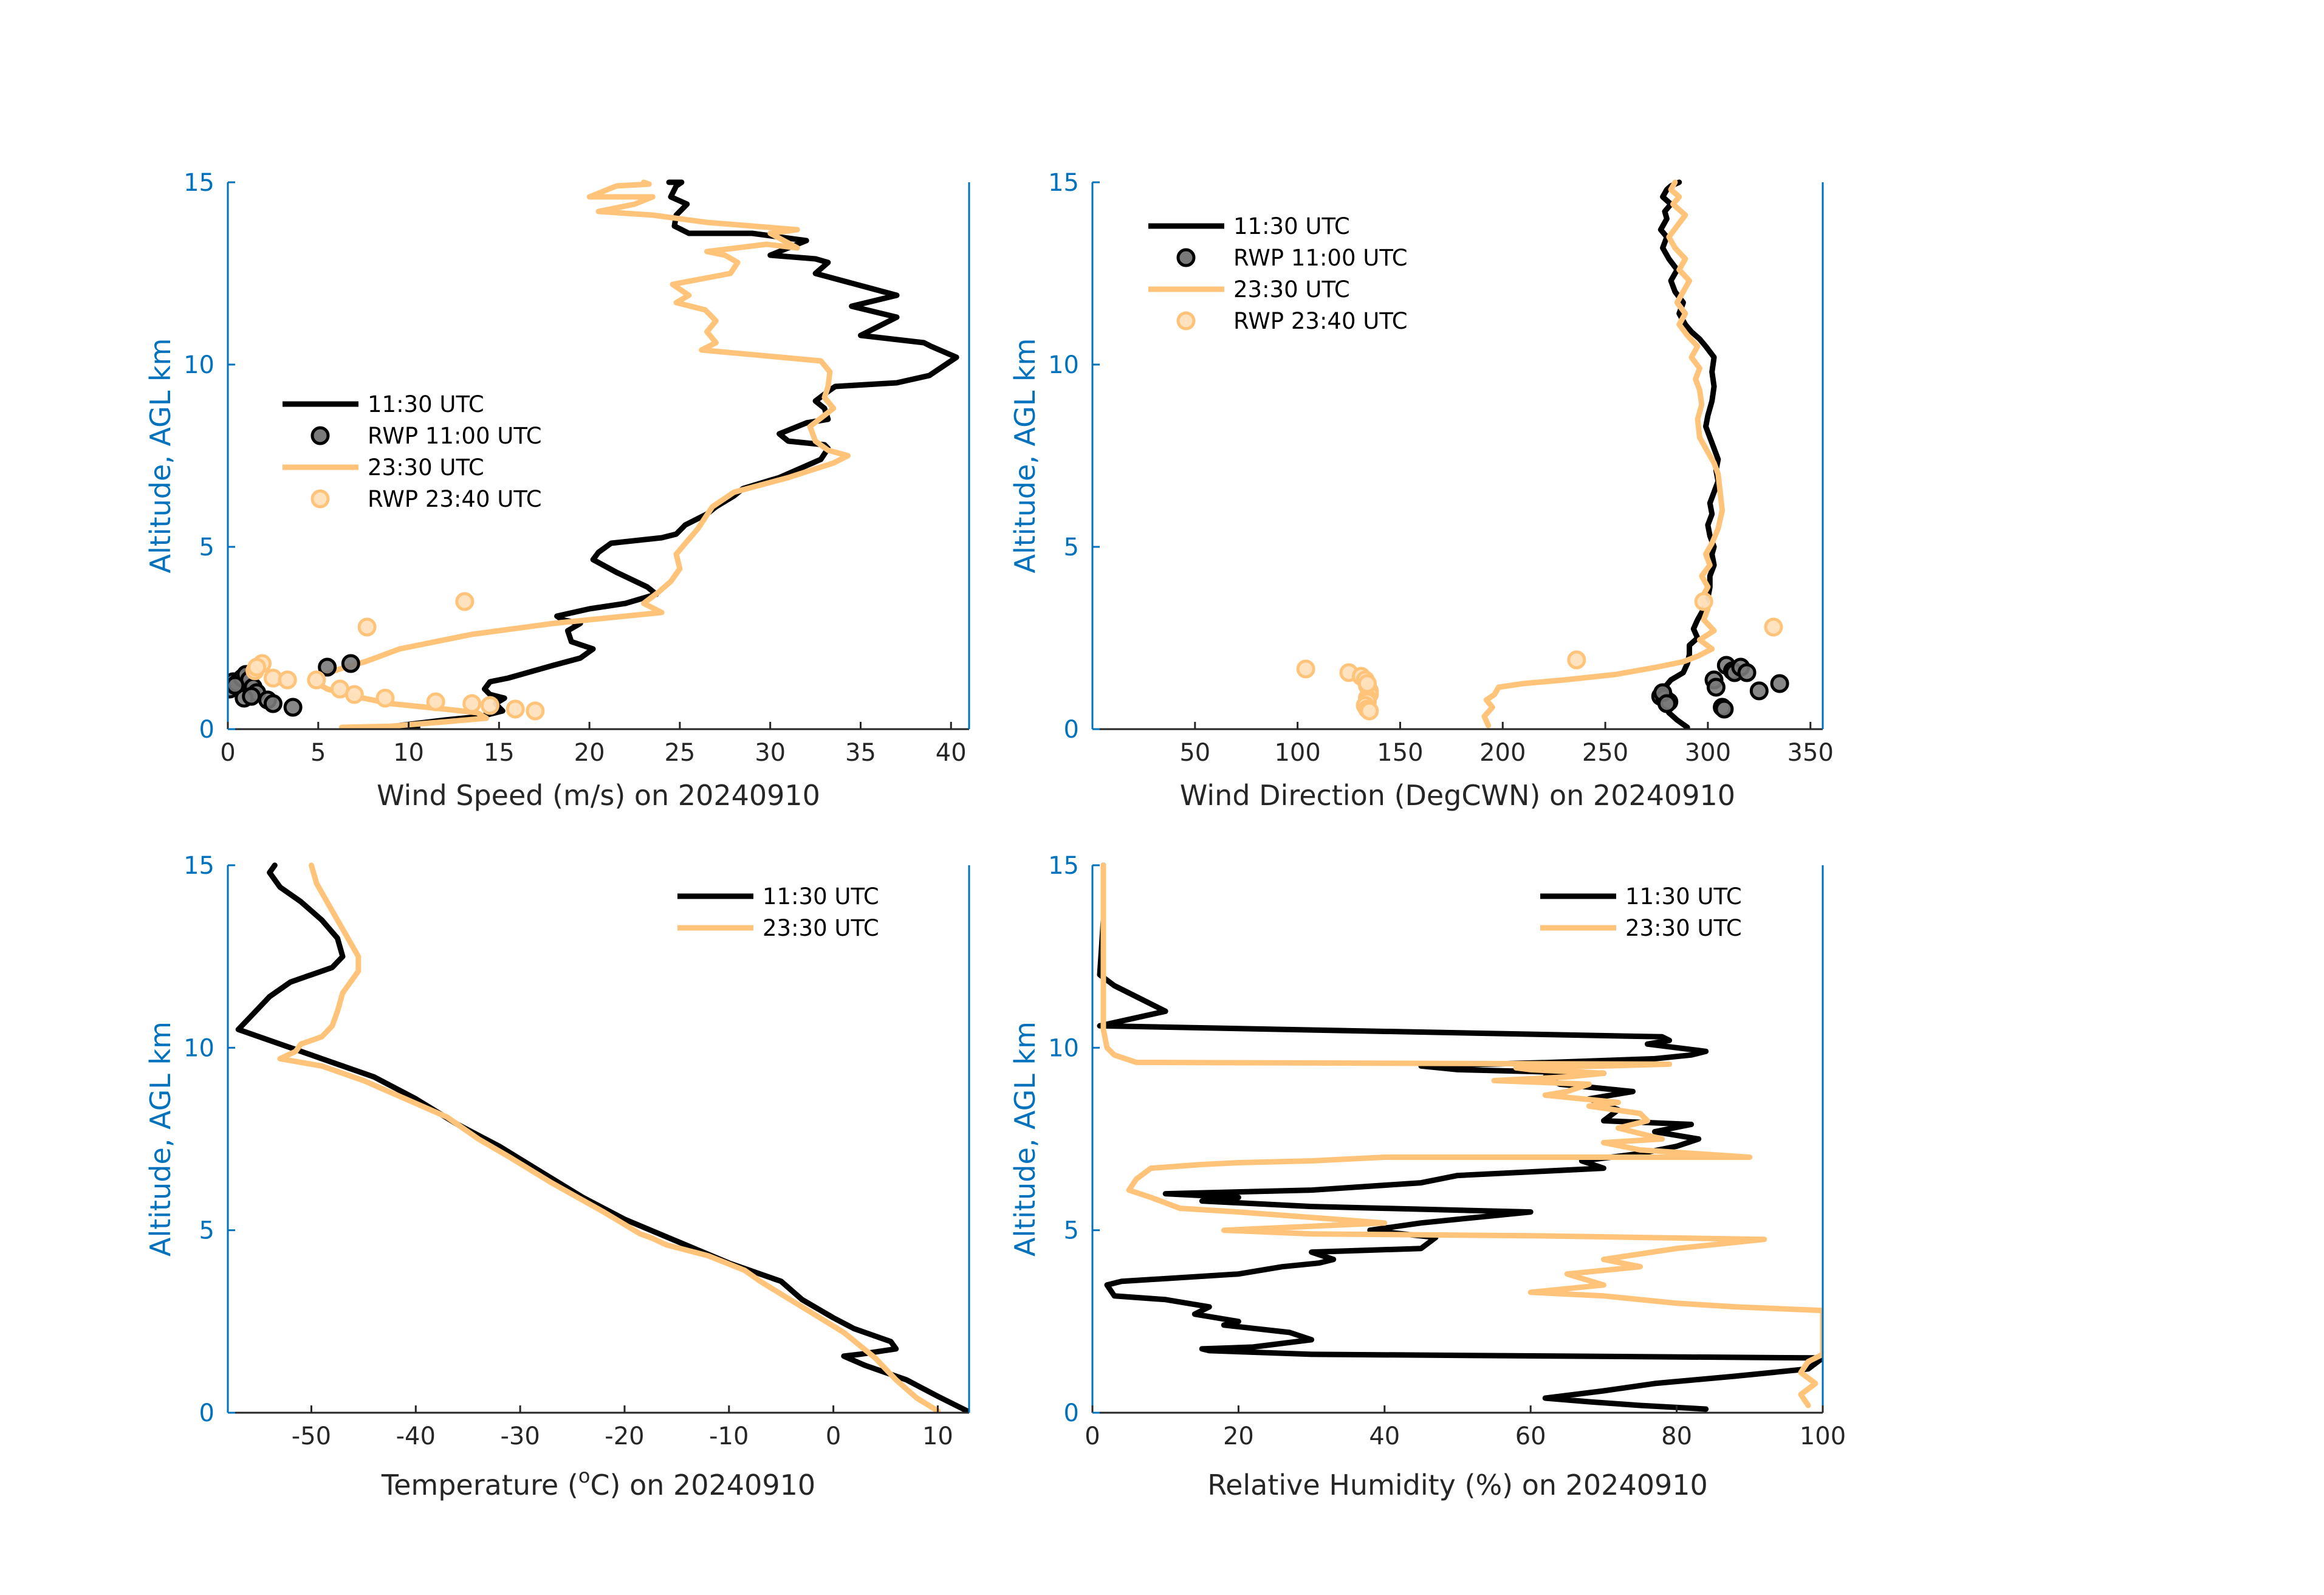  Describe the element at coordinates (455, 499) in the screenshot. I see `legend-entry-label: RWP 23:40 UTC` at that location.